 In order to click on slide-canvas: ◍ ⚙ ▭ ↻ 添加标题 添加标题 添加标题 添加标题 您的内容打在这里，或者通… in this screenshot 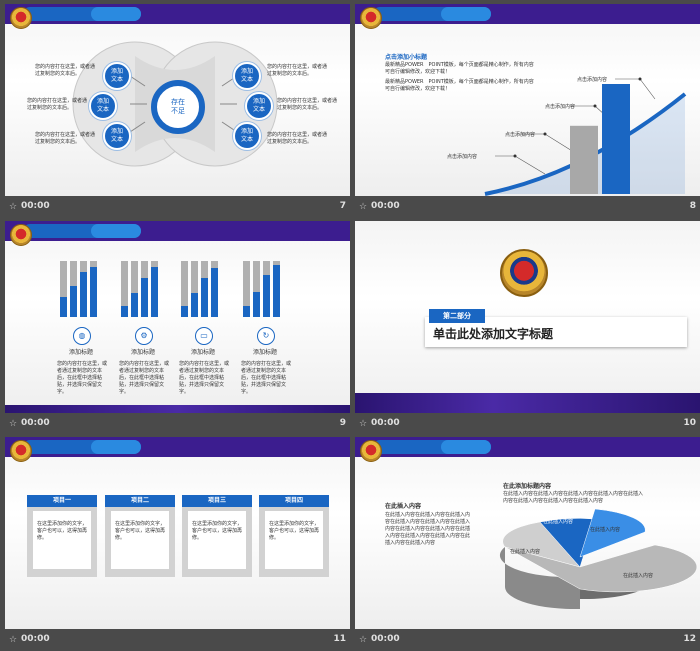, I will do `click(177, 317)`.